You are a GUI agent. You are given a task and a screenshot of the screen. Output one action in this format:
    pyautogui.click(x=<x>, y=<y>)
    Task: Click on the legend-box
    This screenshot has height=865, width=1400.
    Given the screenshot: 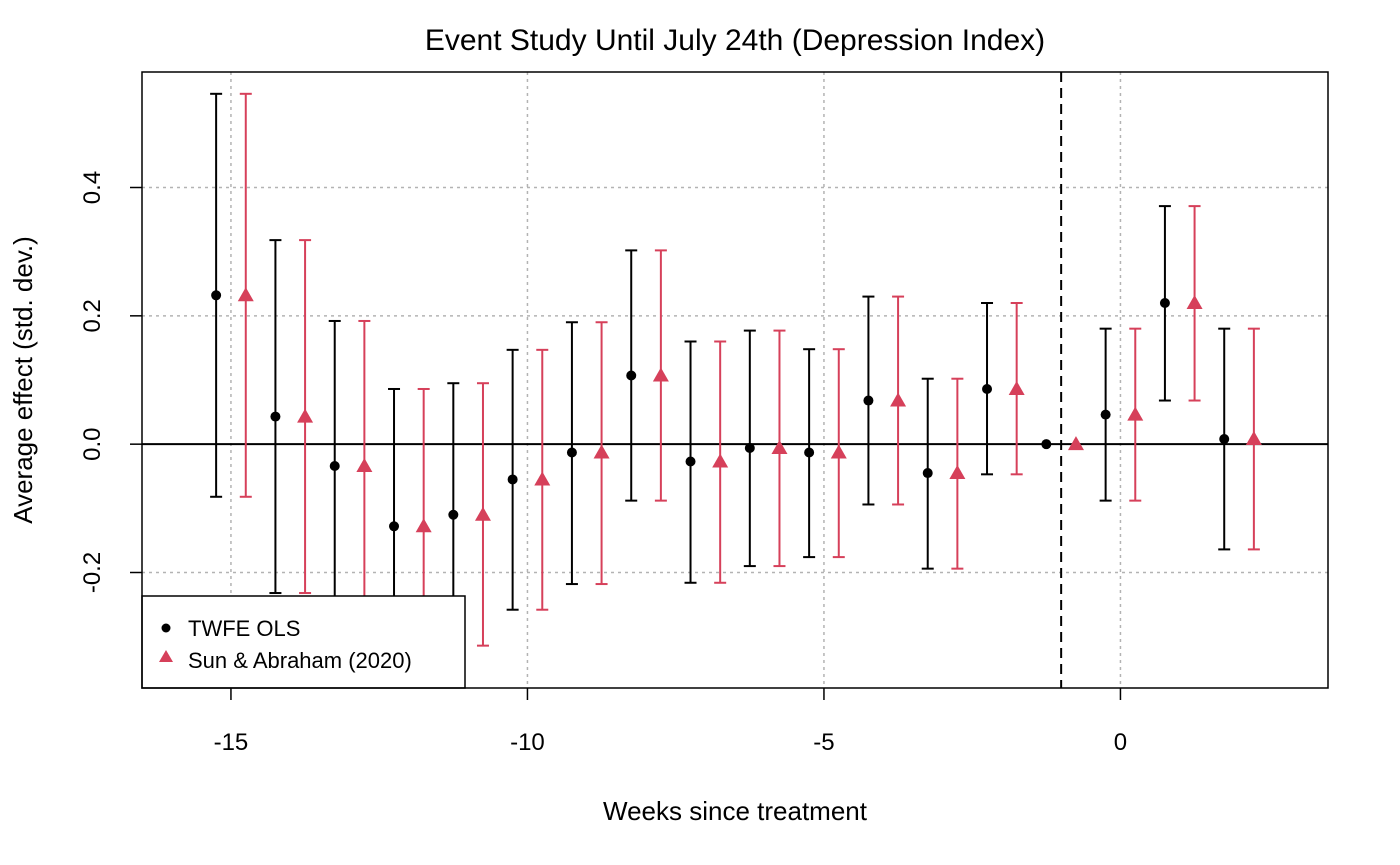 What is the action you would take?
    pyautogui.click(x=303, y=642)
    